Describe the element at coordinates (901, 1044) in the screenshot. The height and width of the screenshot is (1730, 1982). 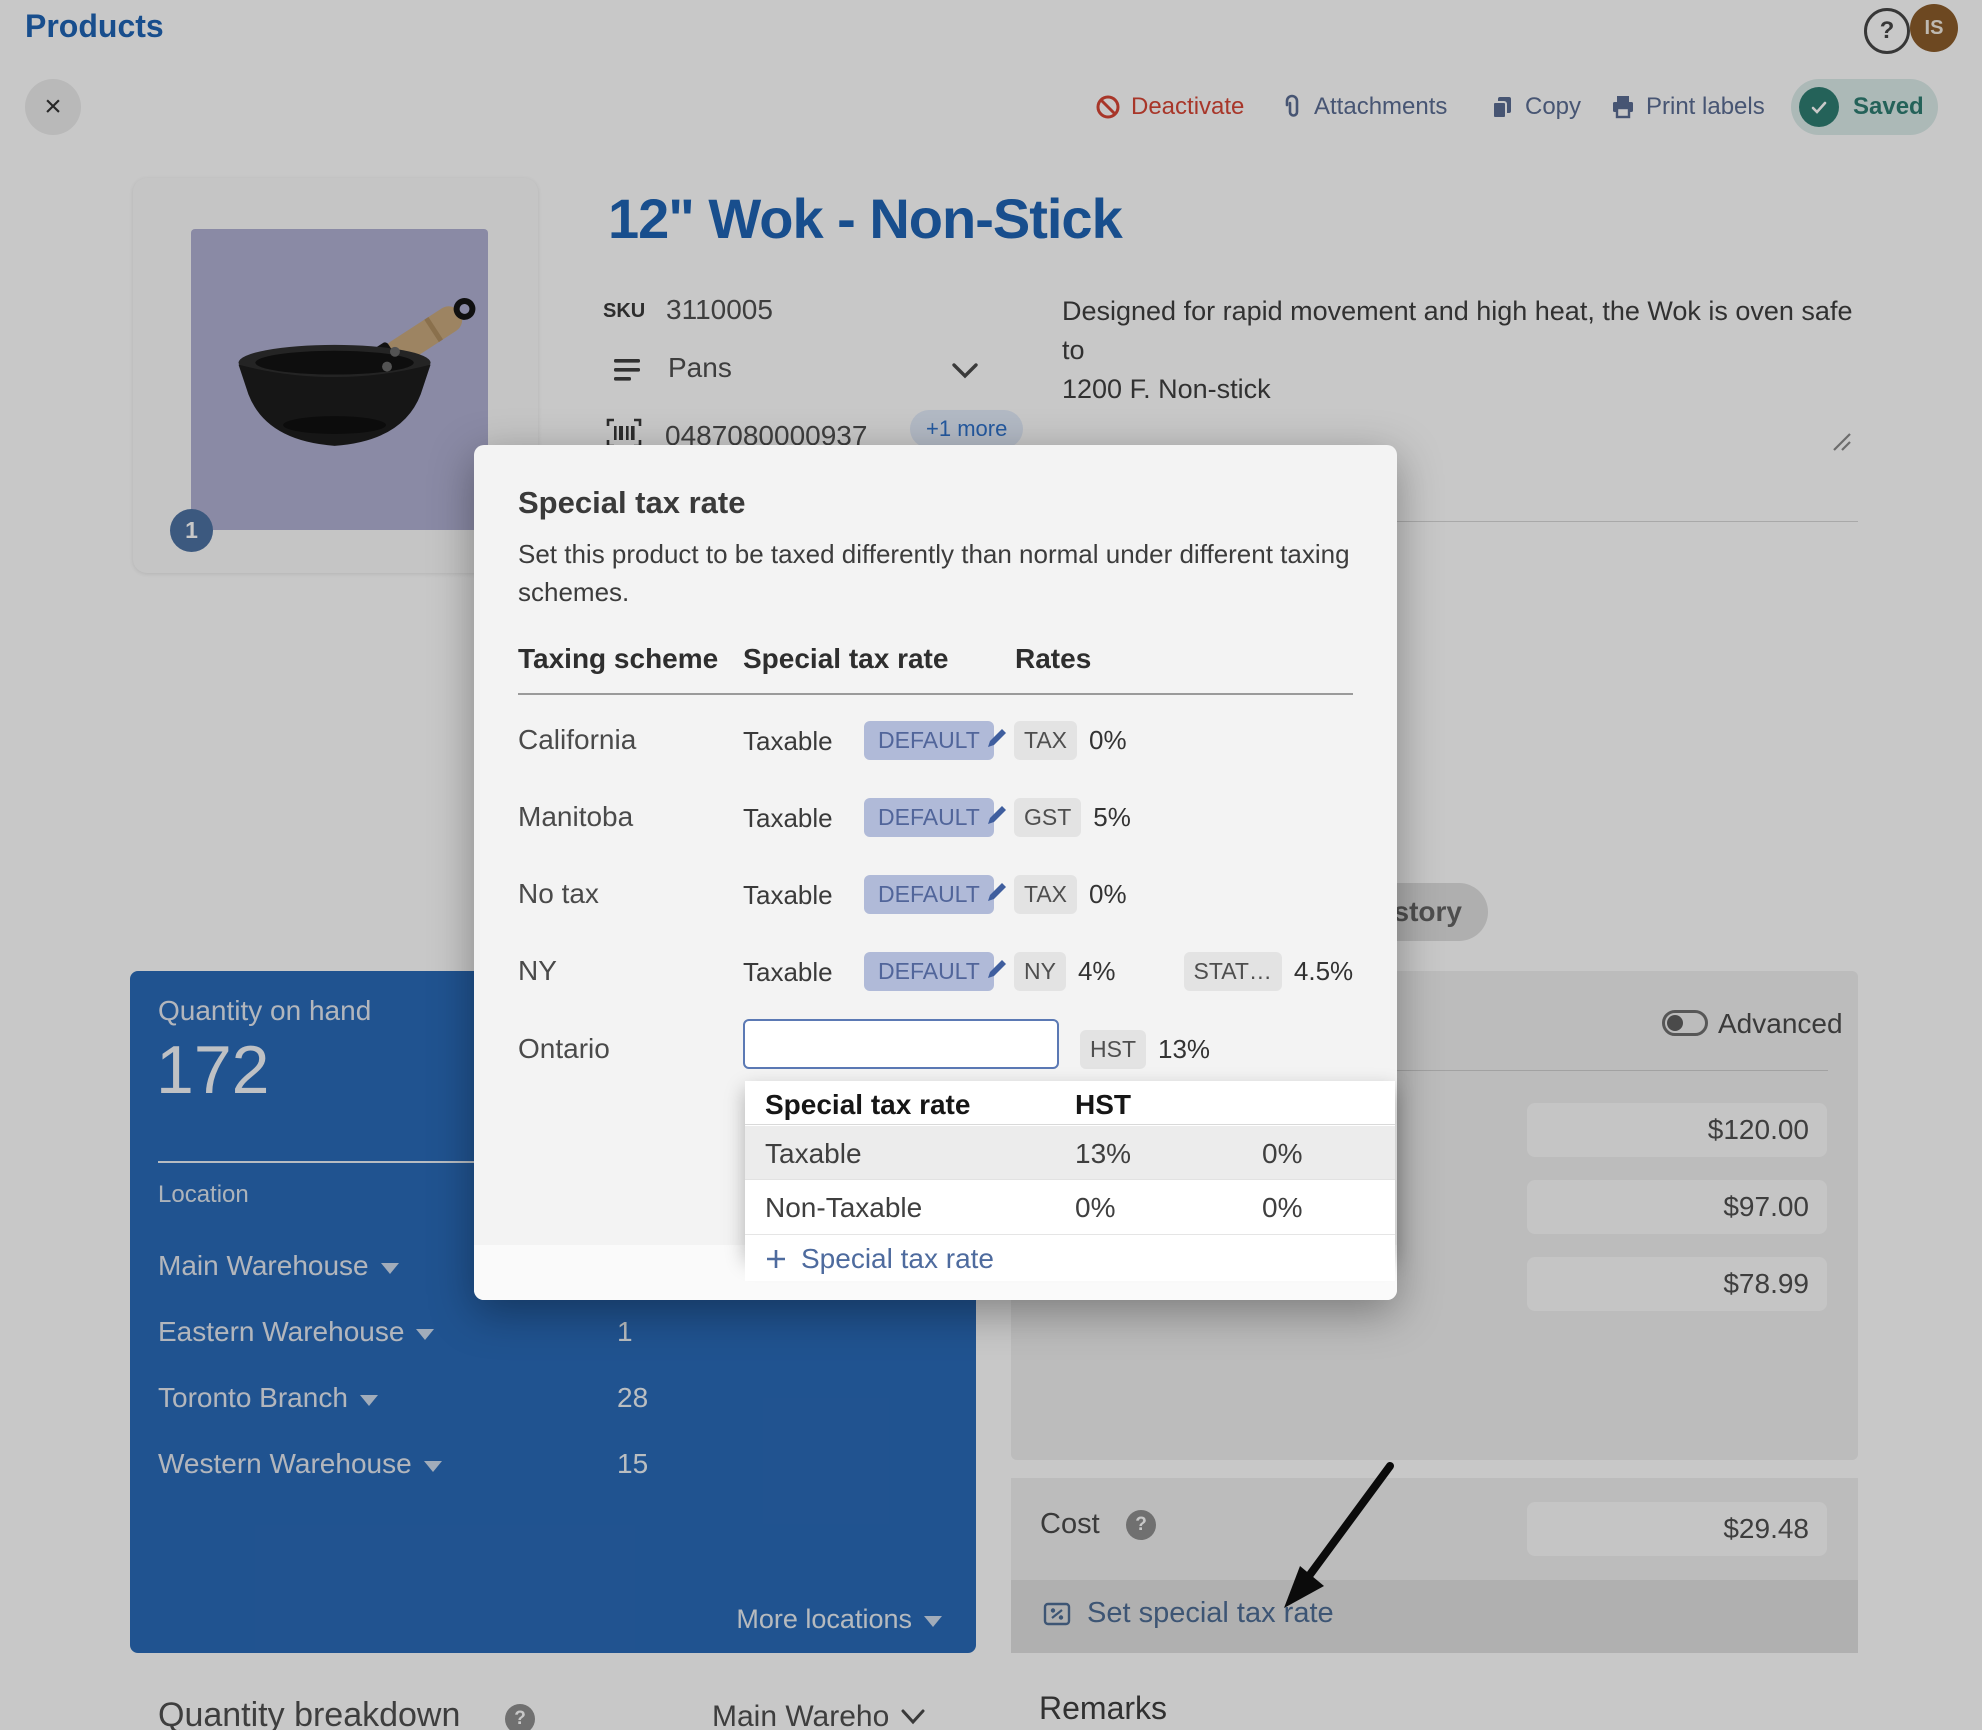
I see `special-tax-rate-input` at that location.